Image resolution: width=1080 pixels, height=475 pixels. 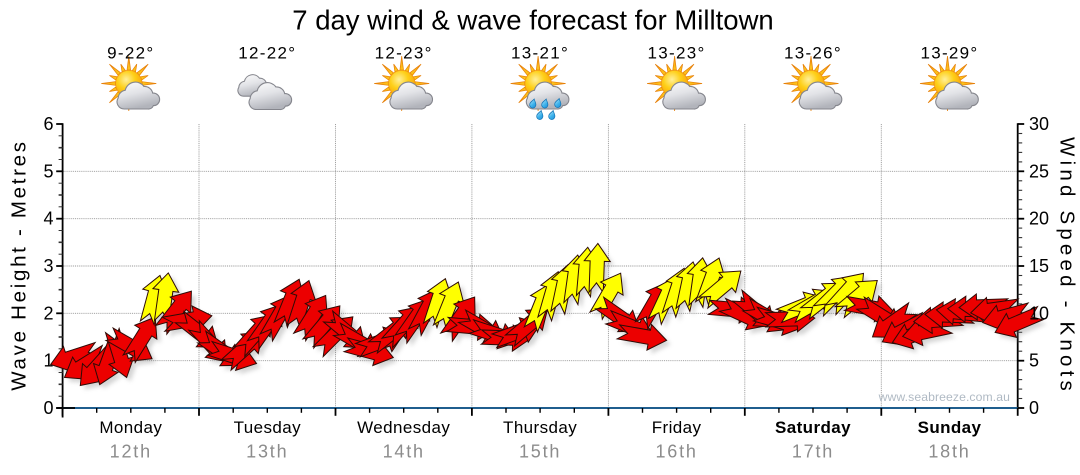 I want to click on svg-text: 20, so click(x=1039, y=219).